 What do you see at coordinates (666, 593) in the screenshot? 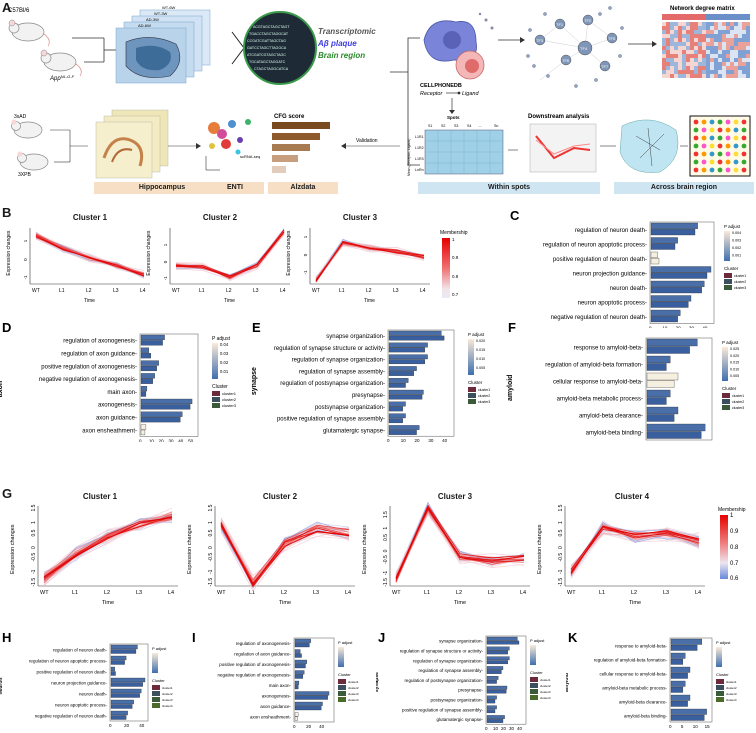
I see `x-tick-label: L3` at bounding box center [666, 593].